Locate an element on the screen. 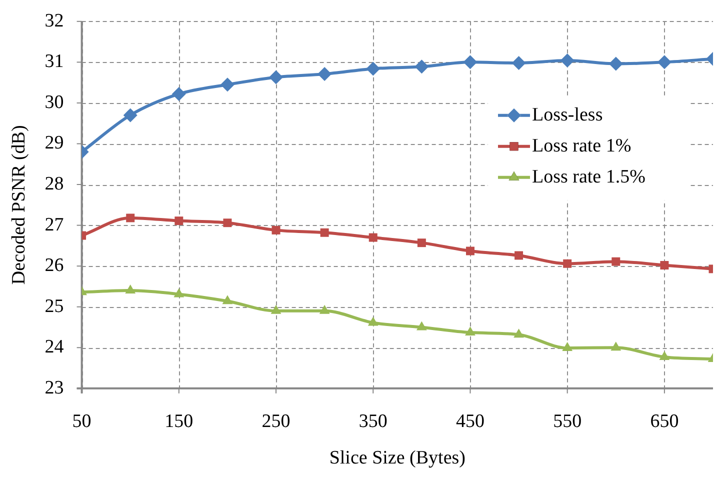 The height and width of the screenshot is (478, 720). y-tick-label: 31 is located at coordinates (54, 61).